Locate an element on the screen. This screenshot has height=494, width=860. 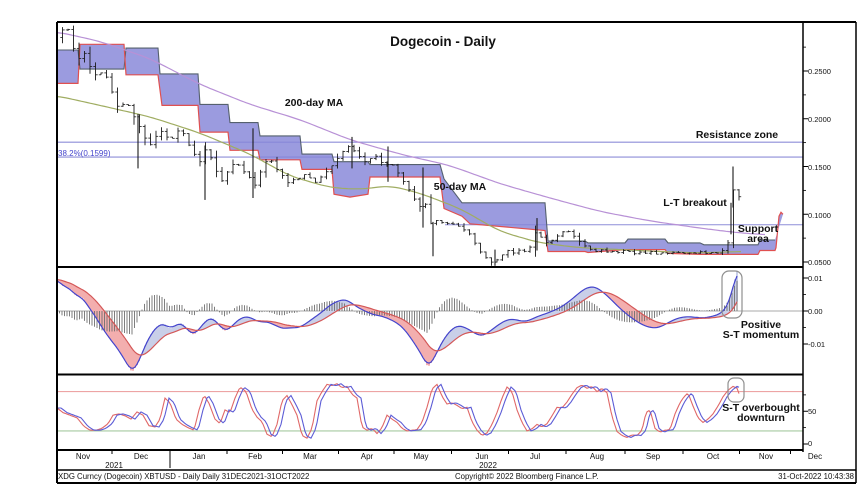
month-label: May is located at coordinates (421, 456).